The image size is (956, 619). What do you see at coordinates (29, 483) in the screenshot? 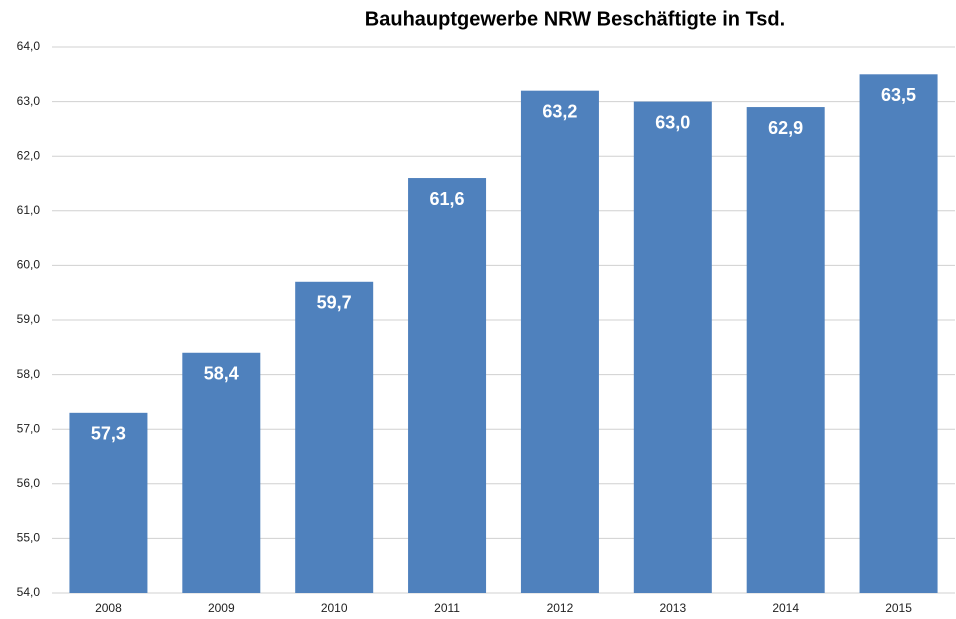
I see `y-tick-label: 56,0` at bounding box center [29, 483].